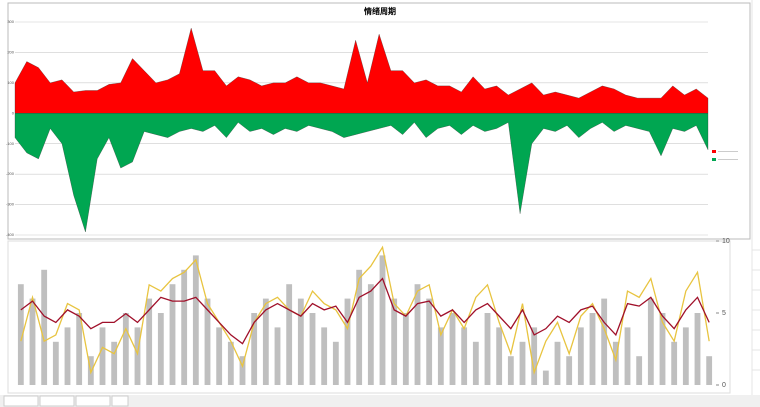  Describe the element at coordinates (10, 143) in the screenshot. I see `y-tick-label: -100` at that location.